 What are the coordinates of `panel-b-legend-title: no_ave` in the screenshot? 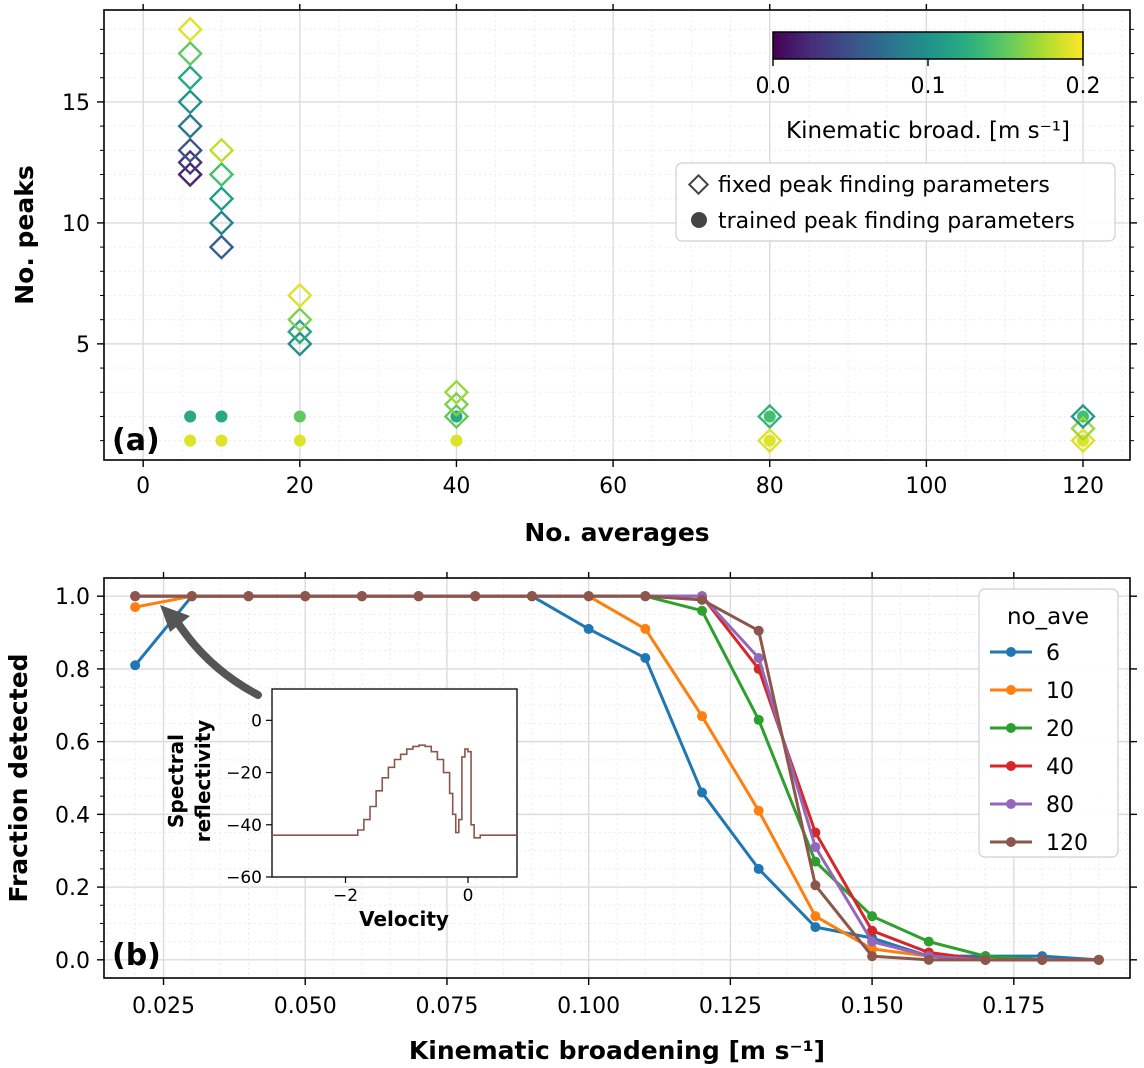 It's located at (1048, 617).